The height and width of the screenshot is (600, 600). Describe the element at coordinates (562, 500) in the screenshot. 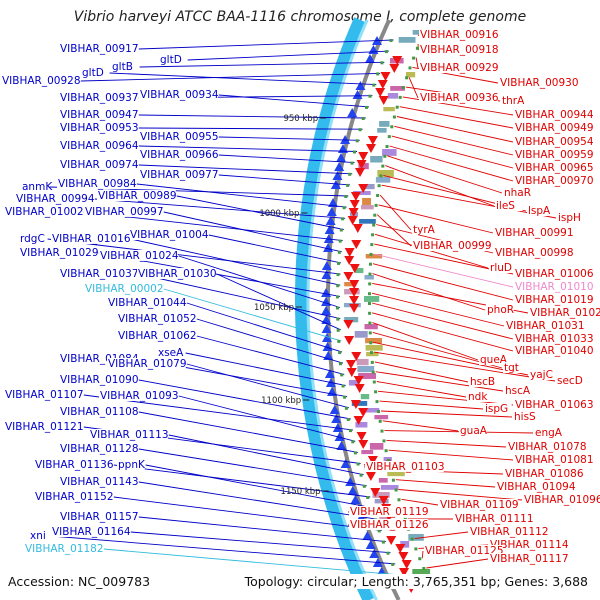

I see `gene-label-right: VIBHAR_01096` at that location.